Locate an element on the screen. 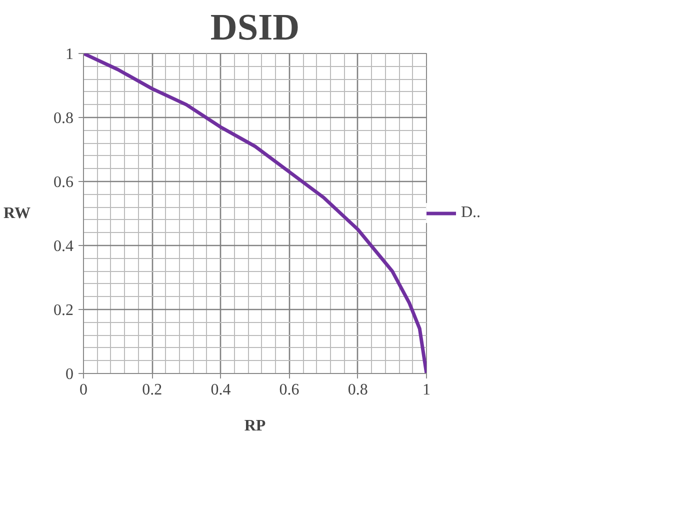 This screenshot has height=519, width=684. x-tick-label: 0.8 is located at coordinates (358, 390).